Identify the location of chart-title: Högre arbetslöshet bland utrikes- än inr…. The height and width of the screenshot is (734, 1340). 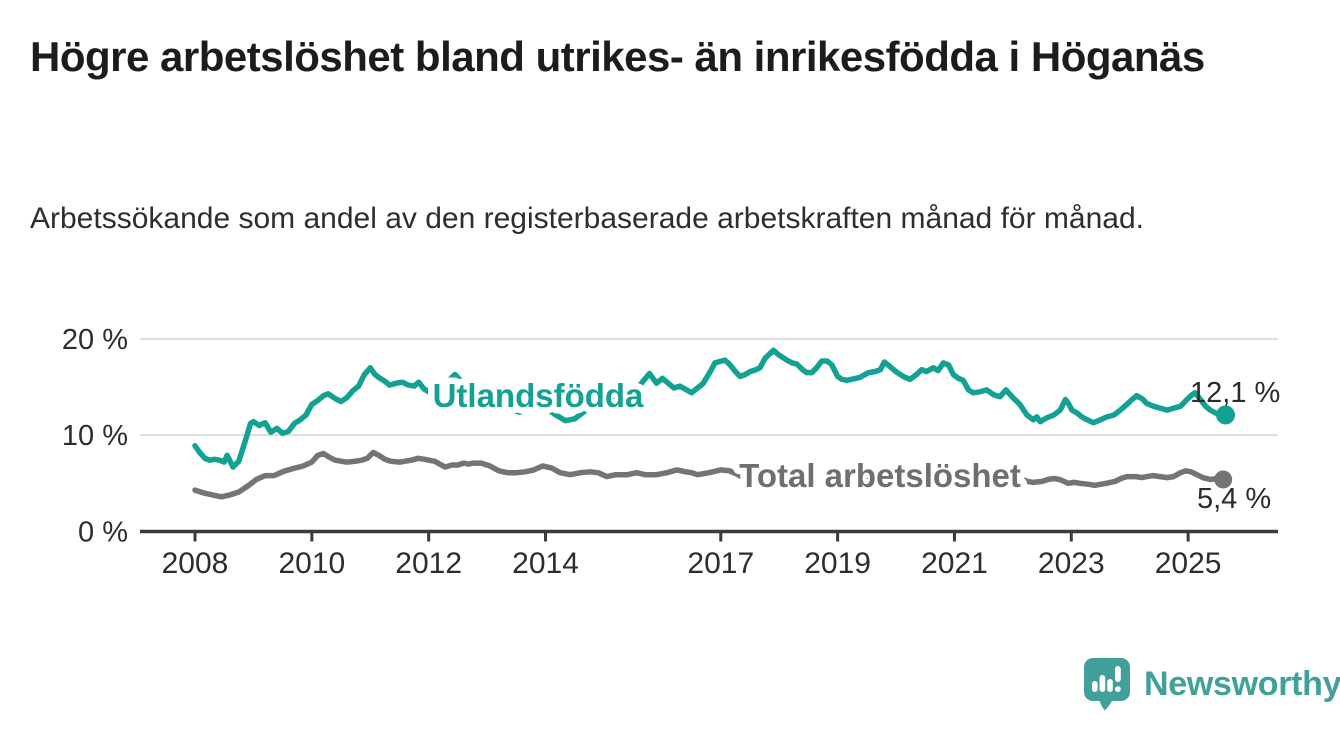
(617, 56).